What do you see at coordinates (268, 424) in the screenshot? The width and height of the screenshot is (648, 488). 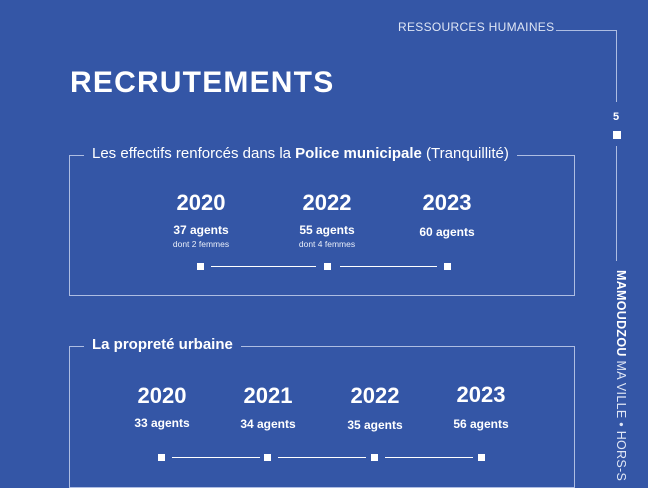 I see `proprete-agents: 34 agents` at bounding box center [268, 424].